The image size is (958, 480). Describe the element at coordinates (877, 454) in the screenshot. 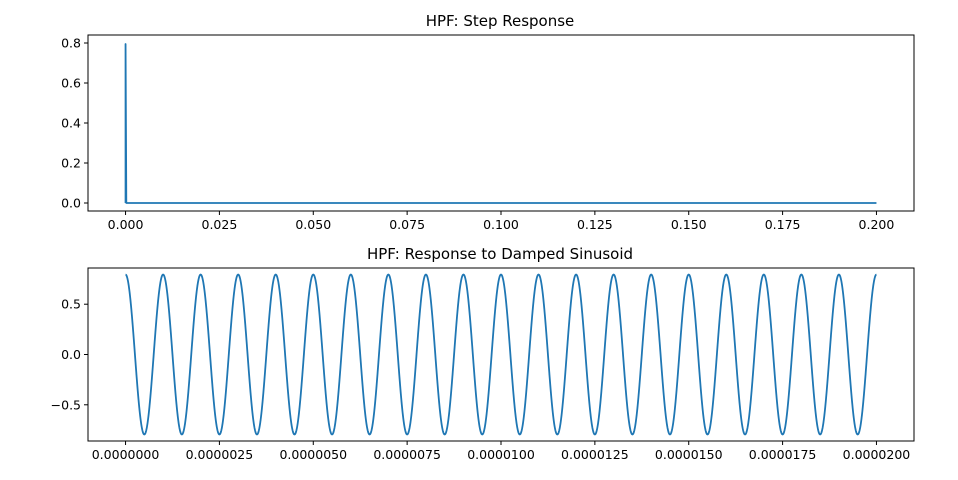

I see `x-tick-label: 0.0000200` at that location.